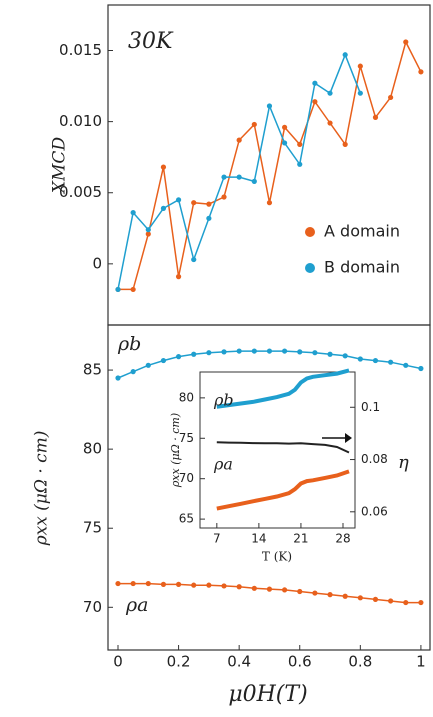 The image size is (433, 717). What do you see at coordinates (186, 519) in the screenshot?
I see `y-tick-label: 65` at bounding box center [186, 519].